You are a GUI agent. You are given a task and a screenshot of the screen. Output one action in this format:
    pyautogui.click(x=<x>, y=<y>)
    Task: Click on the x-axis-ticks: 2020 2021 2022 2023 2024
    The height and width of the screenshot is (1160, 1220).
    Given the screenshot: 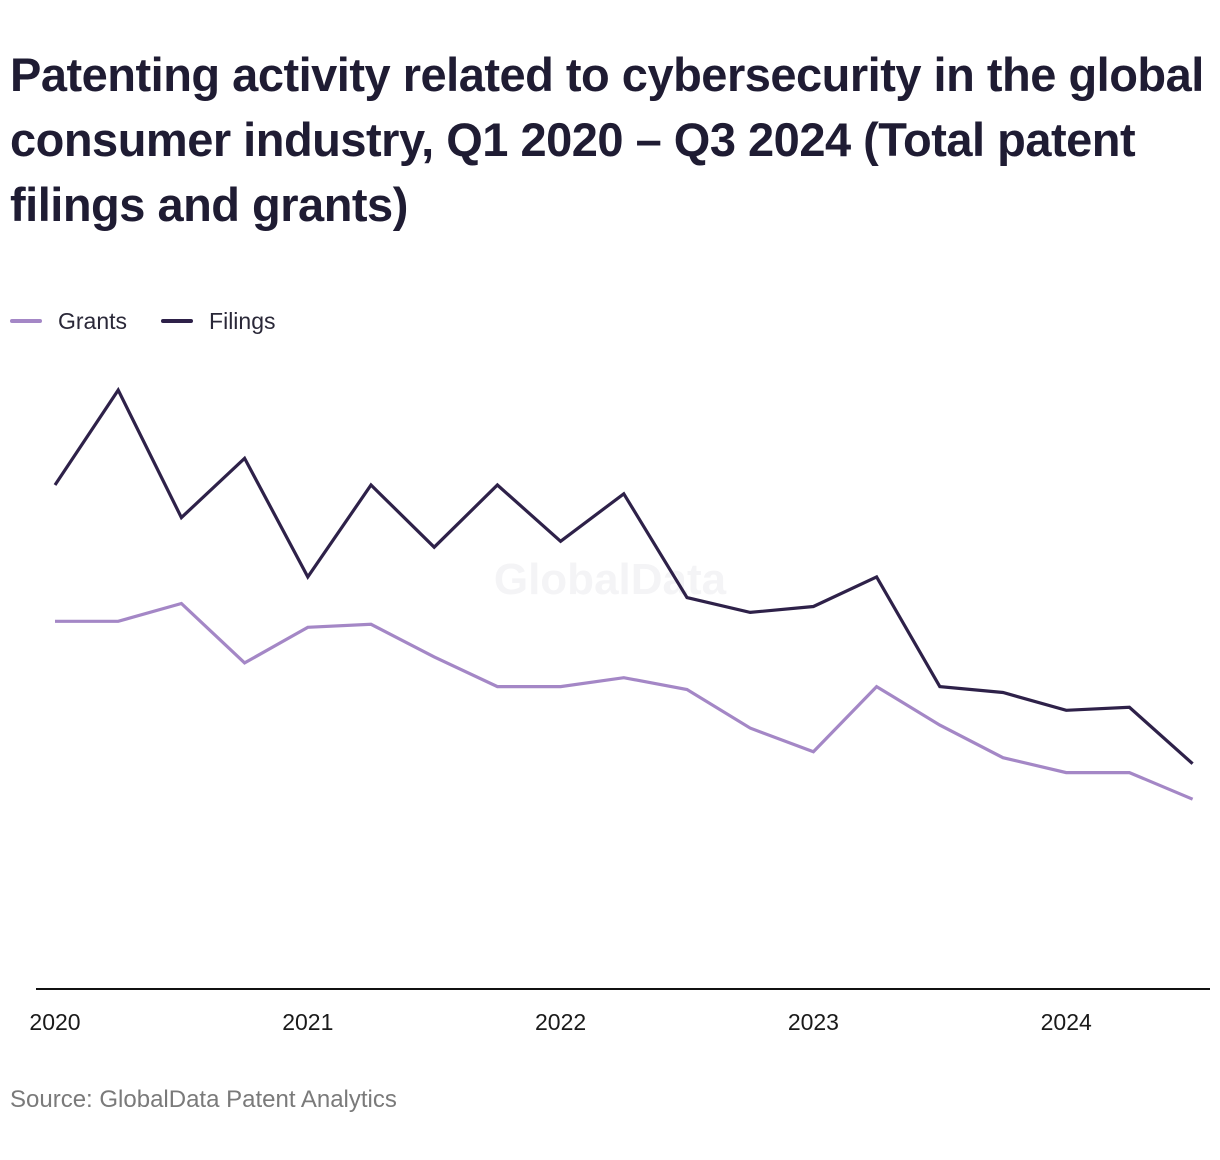 What is the action you would take?
    pyautogui.click(x=560, y=1022)
    